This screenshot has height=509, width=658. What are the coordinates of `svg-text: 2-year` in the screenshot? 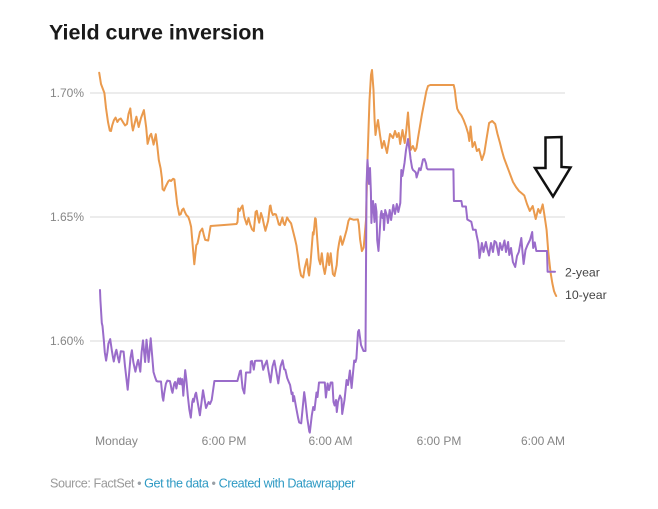 It's located at (582, 273).